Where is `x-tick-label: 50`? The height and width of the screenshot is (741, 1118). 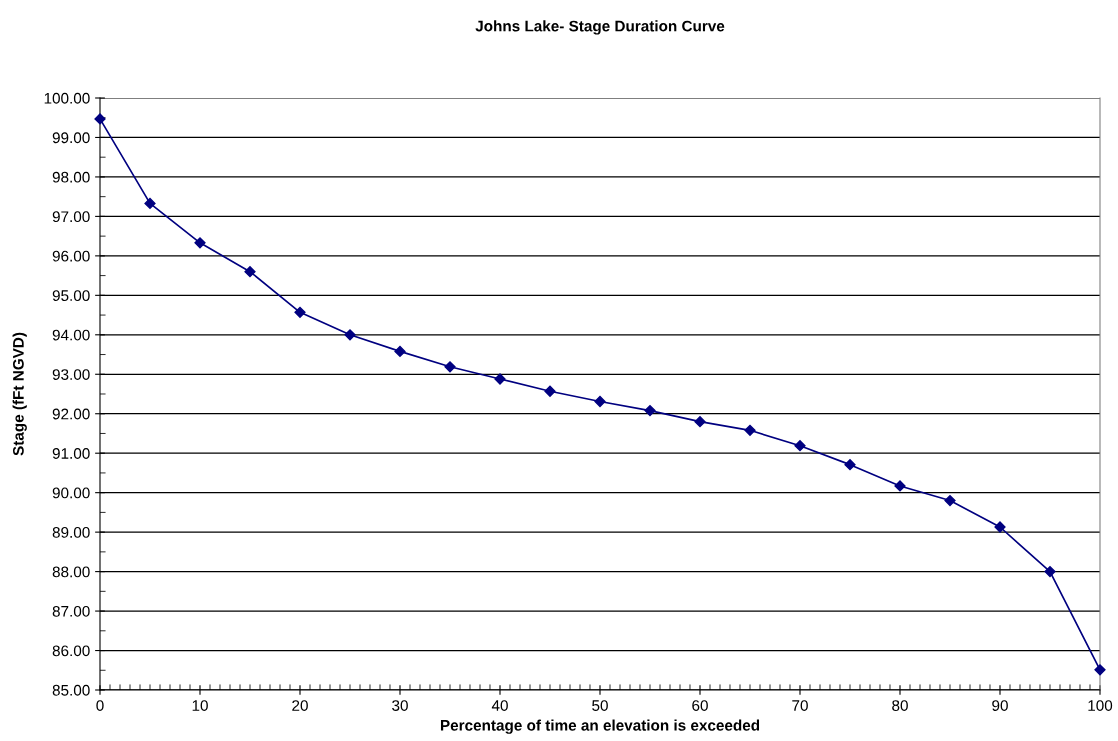 x-tick-label: 50 is located at coordinates (600, 705).